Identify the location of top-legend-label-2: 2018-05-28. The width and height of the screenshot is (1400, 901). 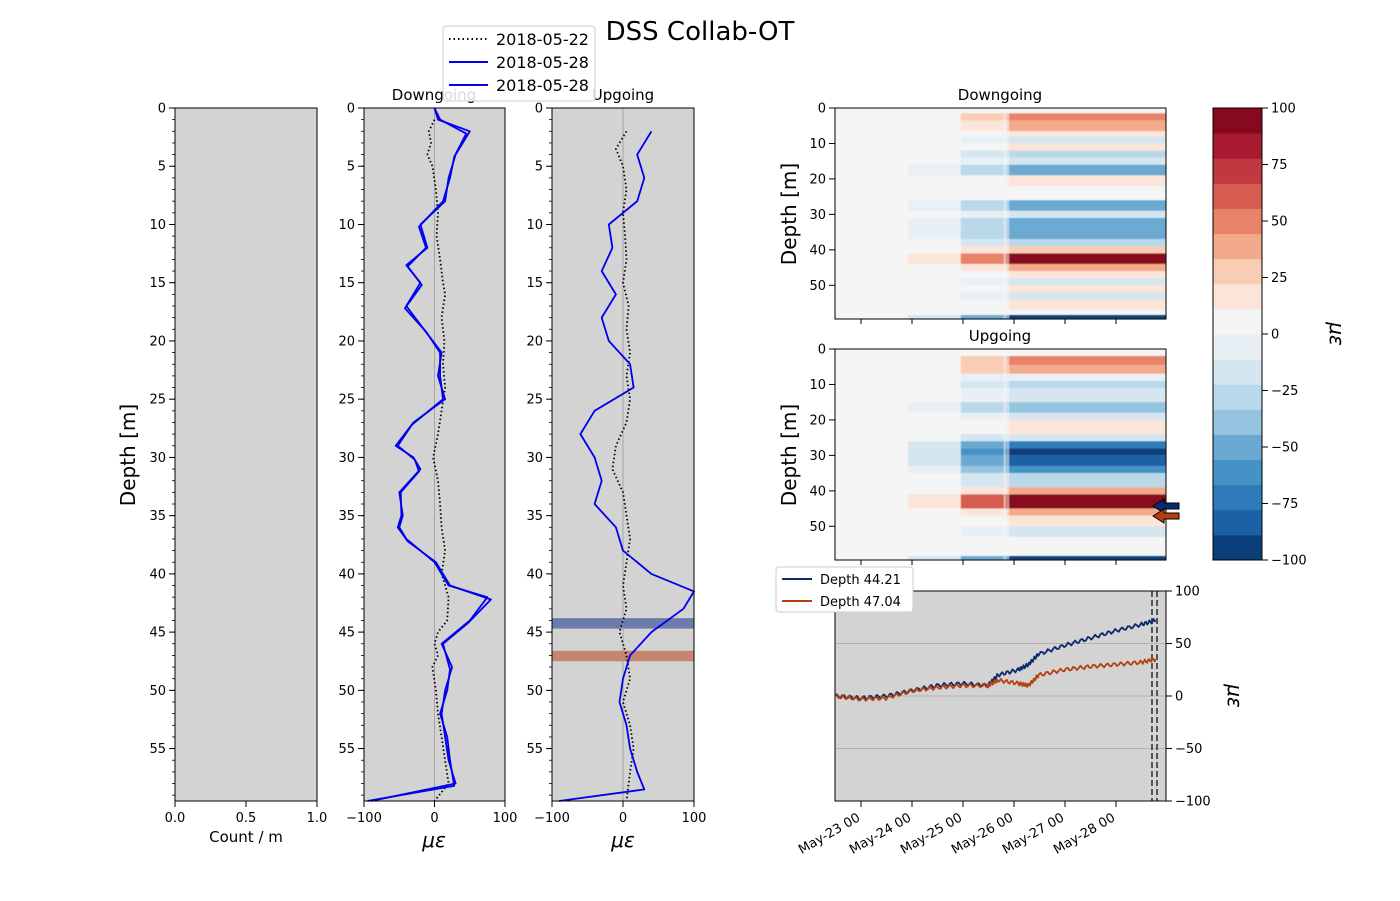
(542, 85).